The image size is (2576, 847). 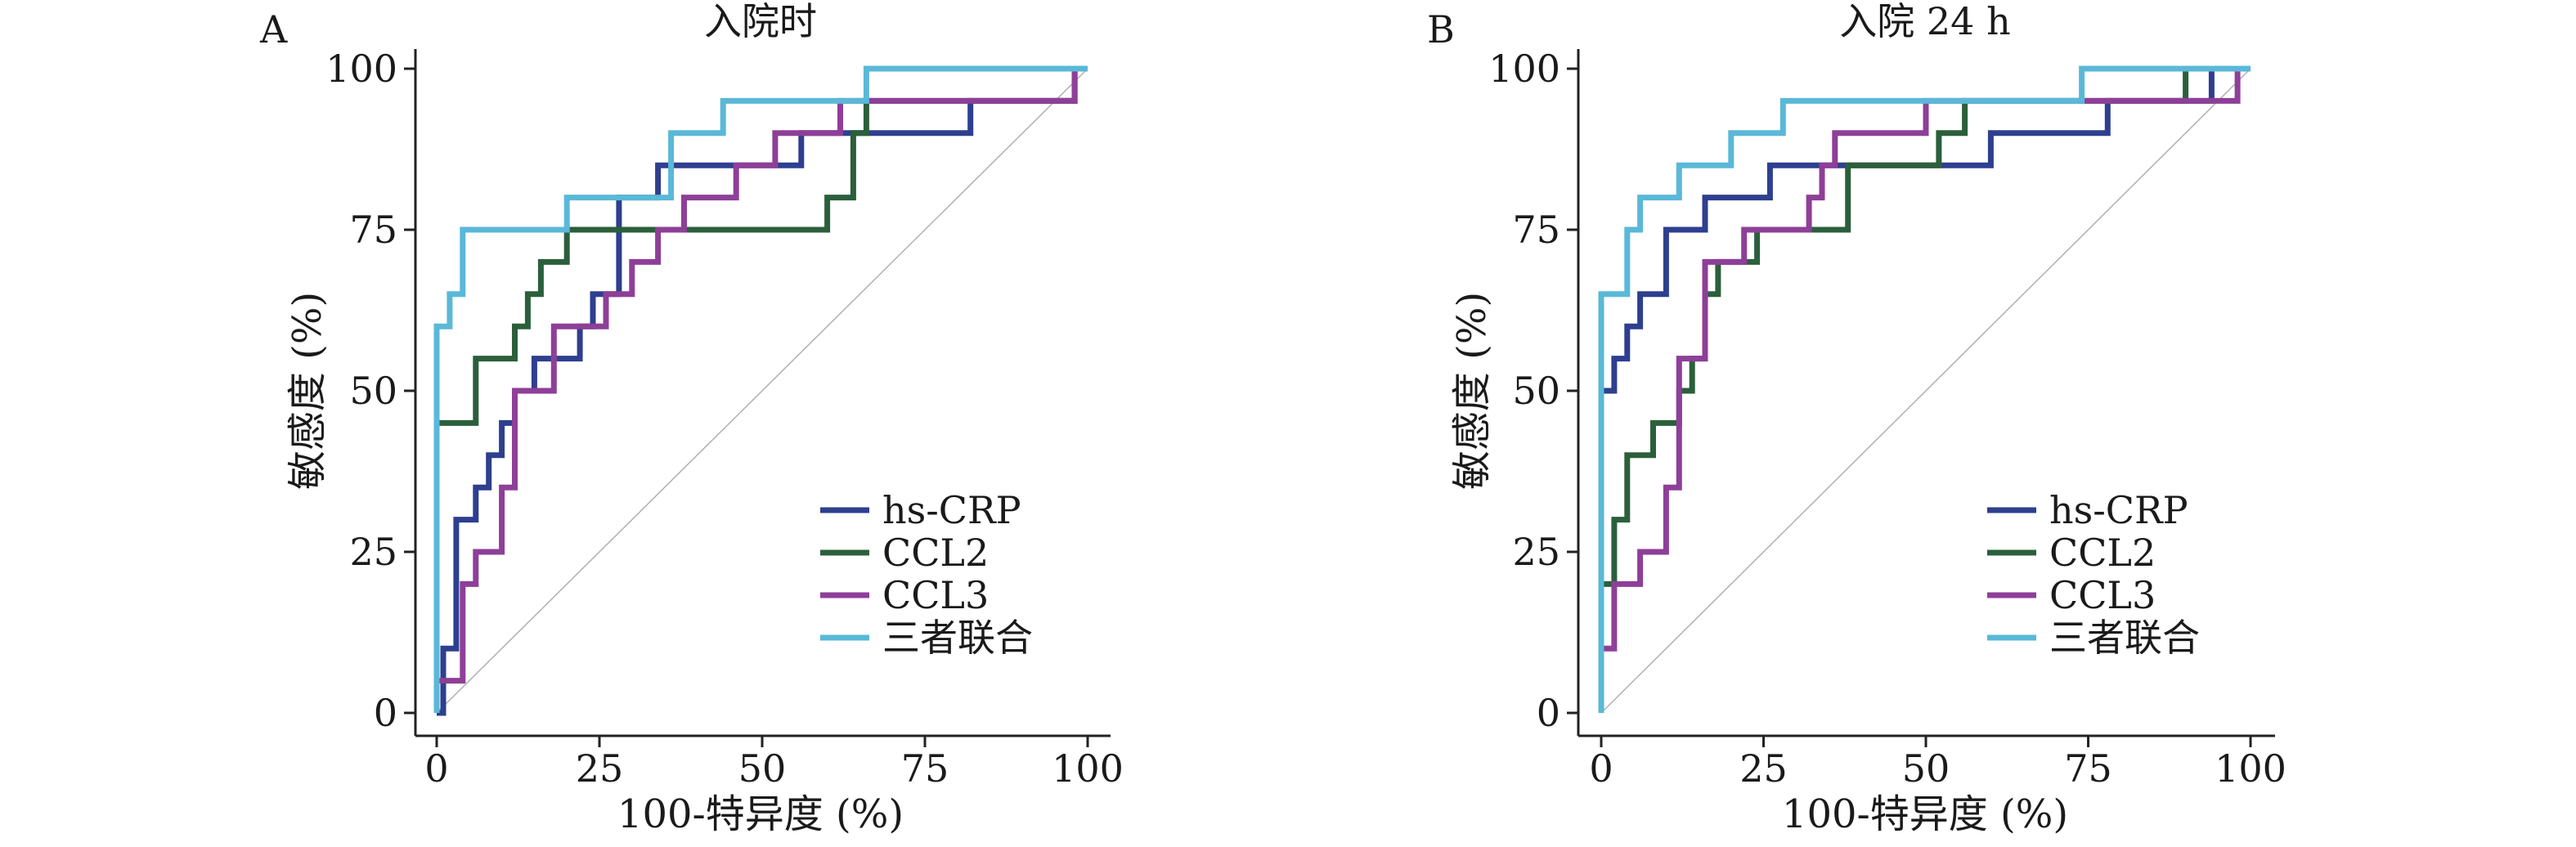 What do you see at coordinates (760, 21) in the screenshot?
I see `chart-title: 入院时` at bounding box center [760, 21].